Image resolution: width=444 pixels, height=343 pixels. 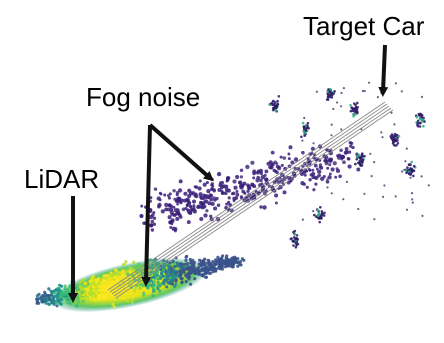 I want to click on fog-noise-label: Fog noise, so click(x=143, y=97).